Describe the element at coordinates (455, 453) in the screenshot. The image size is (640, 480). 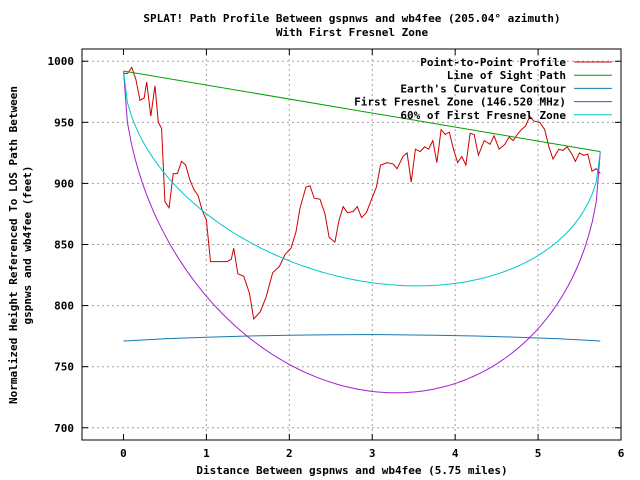
I see `x-tick-label: 4` at that location.